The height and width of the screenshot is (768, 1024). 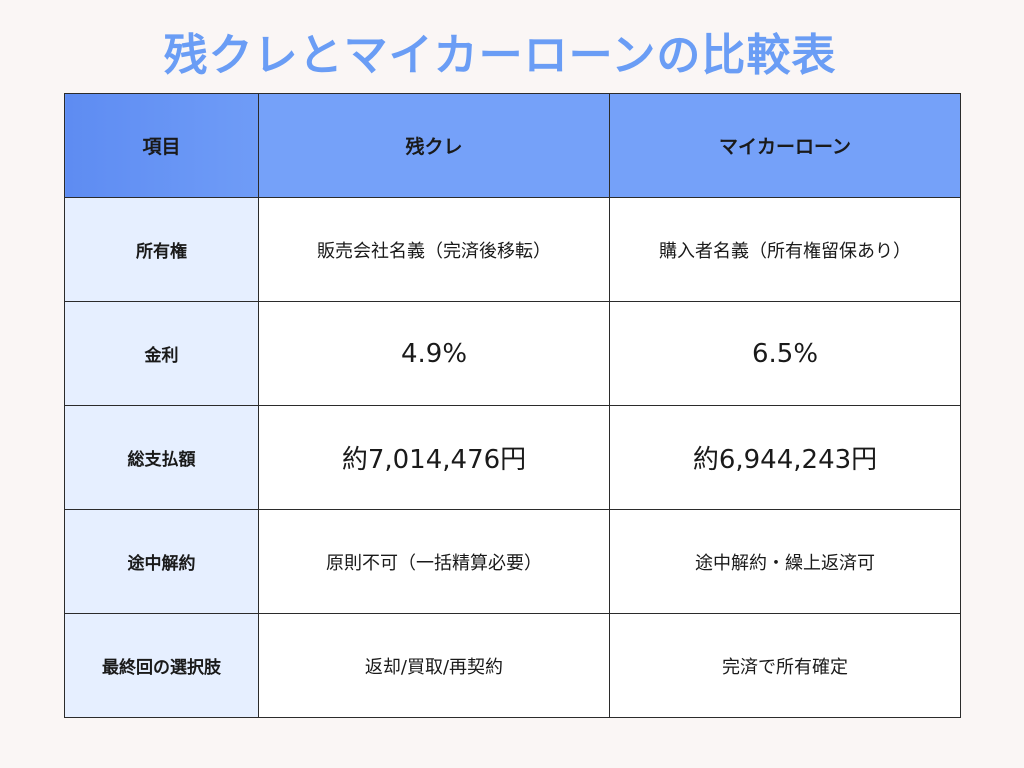 I want to click on table-header-row: 項目 残クレ マイカーローン, so click(x=512, y=145).